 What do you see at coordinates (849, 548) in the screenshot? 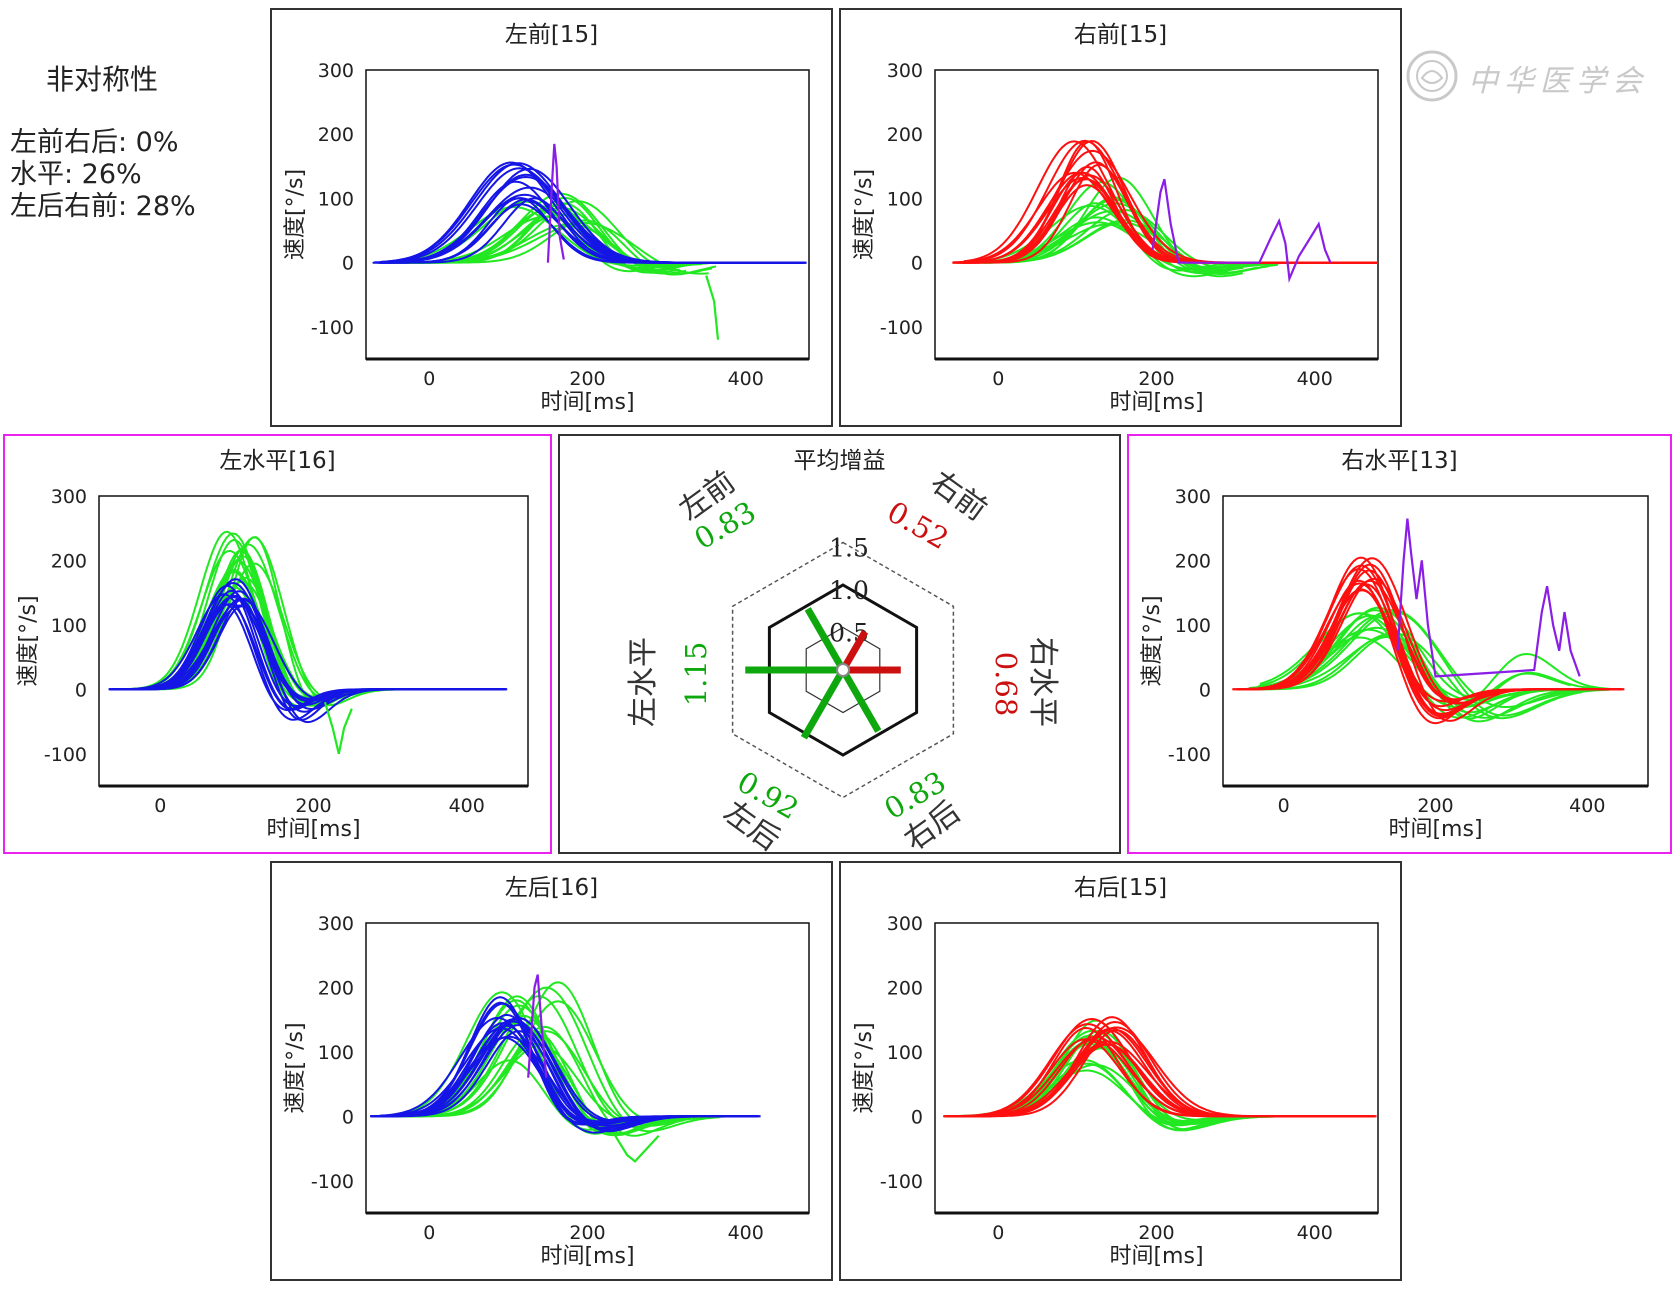
I see `gain-ring-label: 1.5` at bounding box center [849, 548].